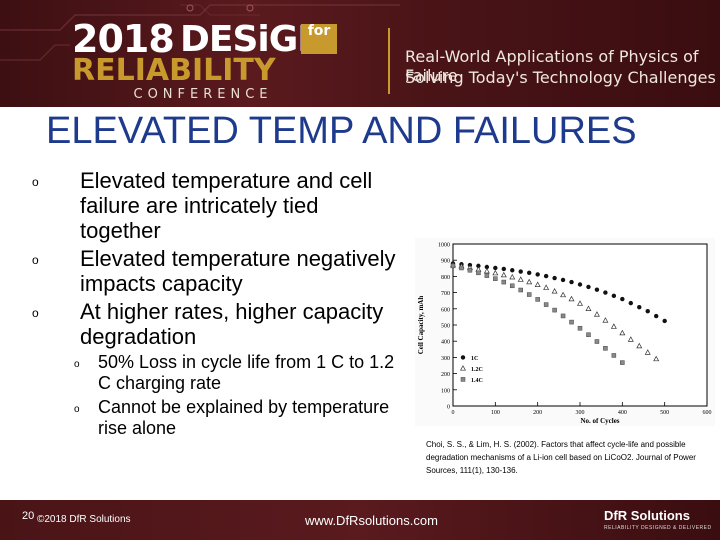 Image resolution: width=720 pixels, height=540 pixels. What do you see at coordinates (445, 262) in the screenshot?
I see `y-tick-label: 900` at bounding box center [445, 262].